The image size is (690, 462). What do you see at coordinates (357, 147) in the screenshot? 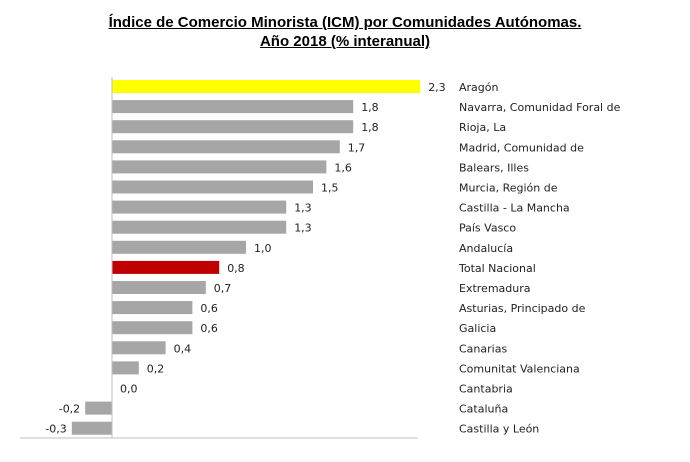
I see `data-label: 1,7` at bounding box center [357, 147].